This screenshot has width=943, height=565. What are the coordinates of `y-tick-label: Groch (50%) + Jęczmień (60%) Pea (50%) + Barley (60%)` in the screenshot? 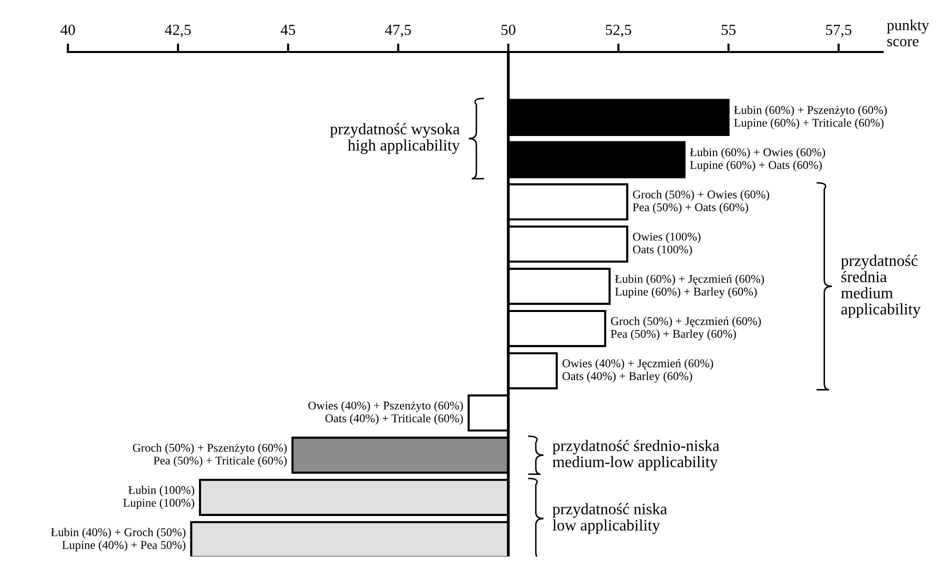 It's located at (685, 328).